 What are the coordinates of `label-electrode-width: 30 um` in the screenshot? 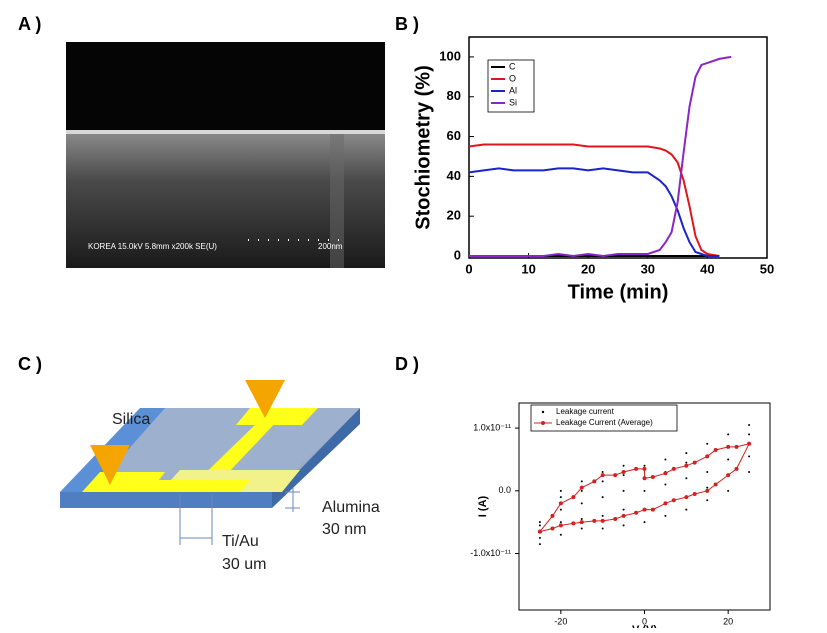 It's located at (244, 564).